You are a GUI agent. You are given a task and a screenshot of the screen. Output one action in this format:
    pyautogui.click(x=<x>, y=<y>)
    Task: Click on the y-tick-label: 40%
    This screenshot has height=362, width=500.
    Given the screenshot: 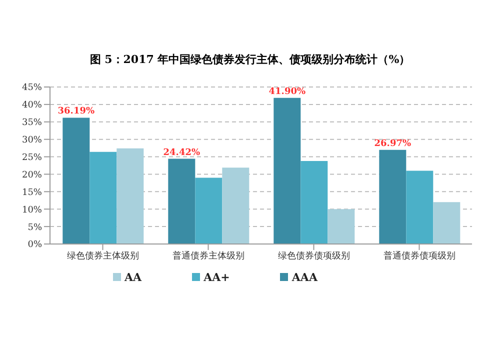 What is the action you would take?
    pyautogui.click(x=32, y=105)
    